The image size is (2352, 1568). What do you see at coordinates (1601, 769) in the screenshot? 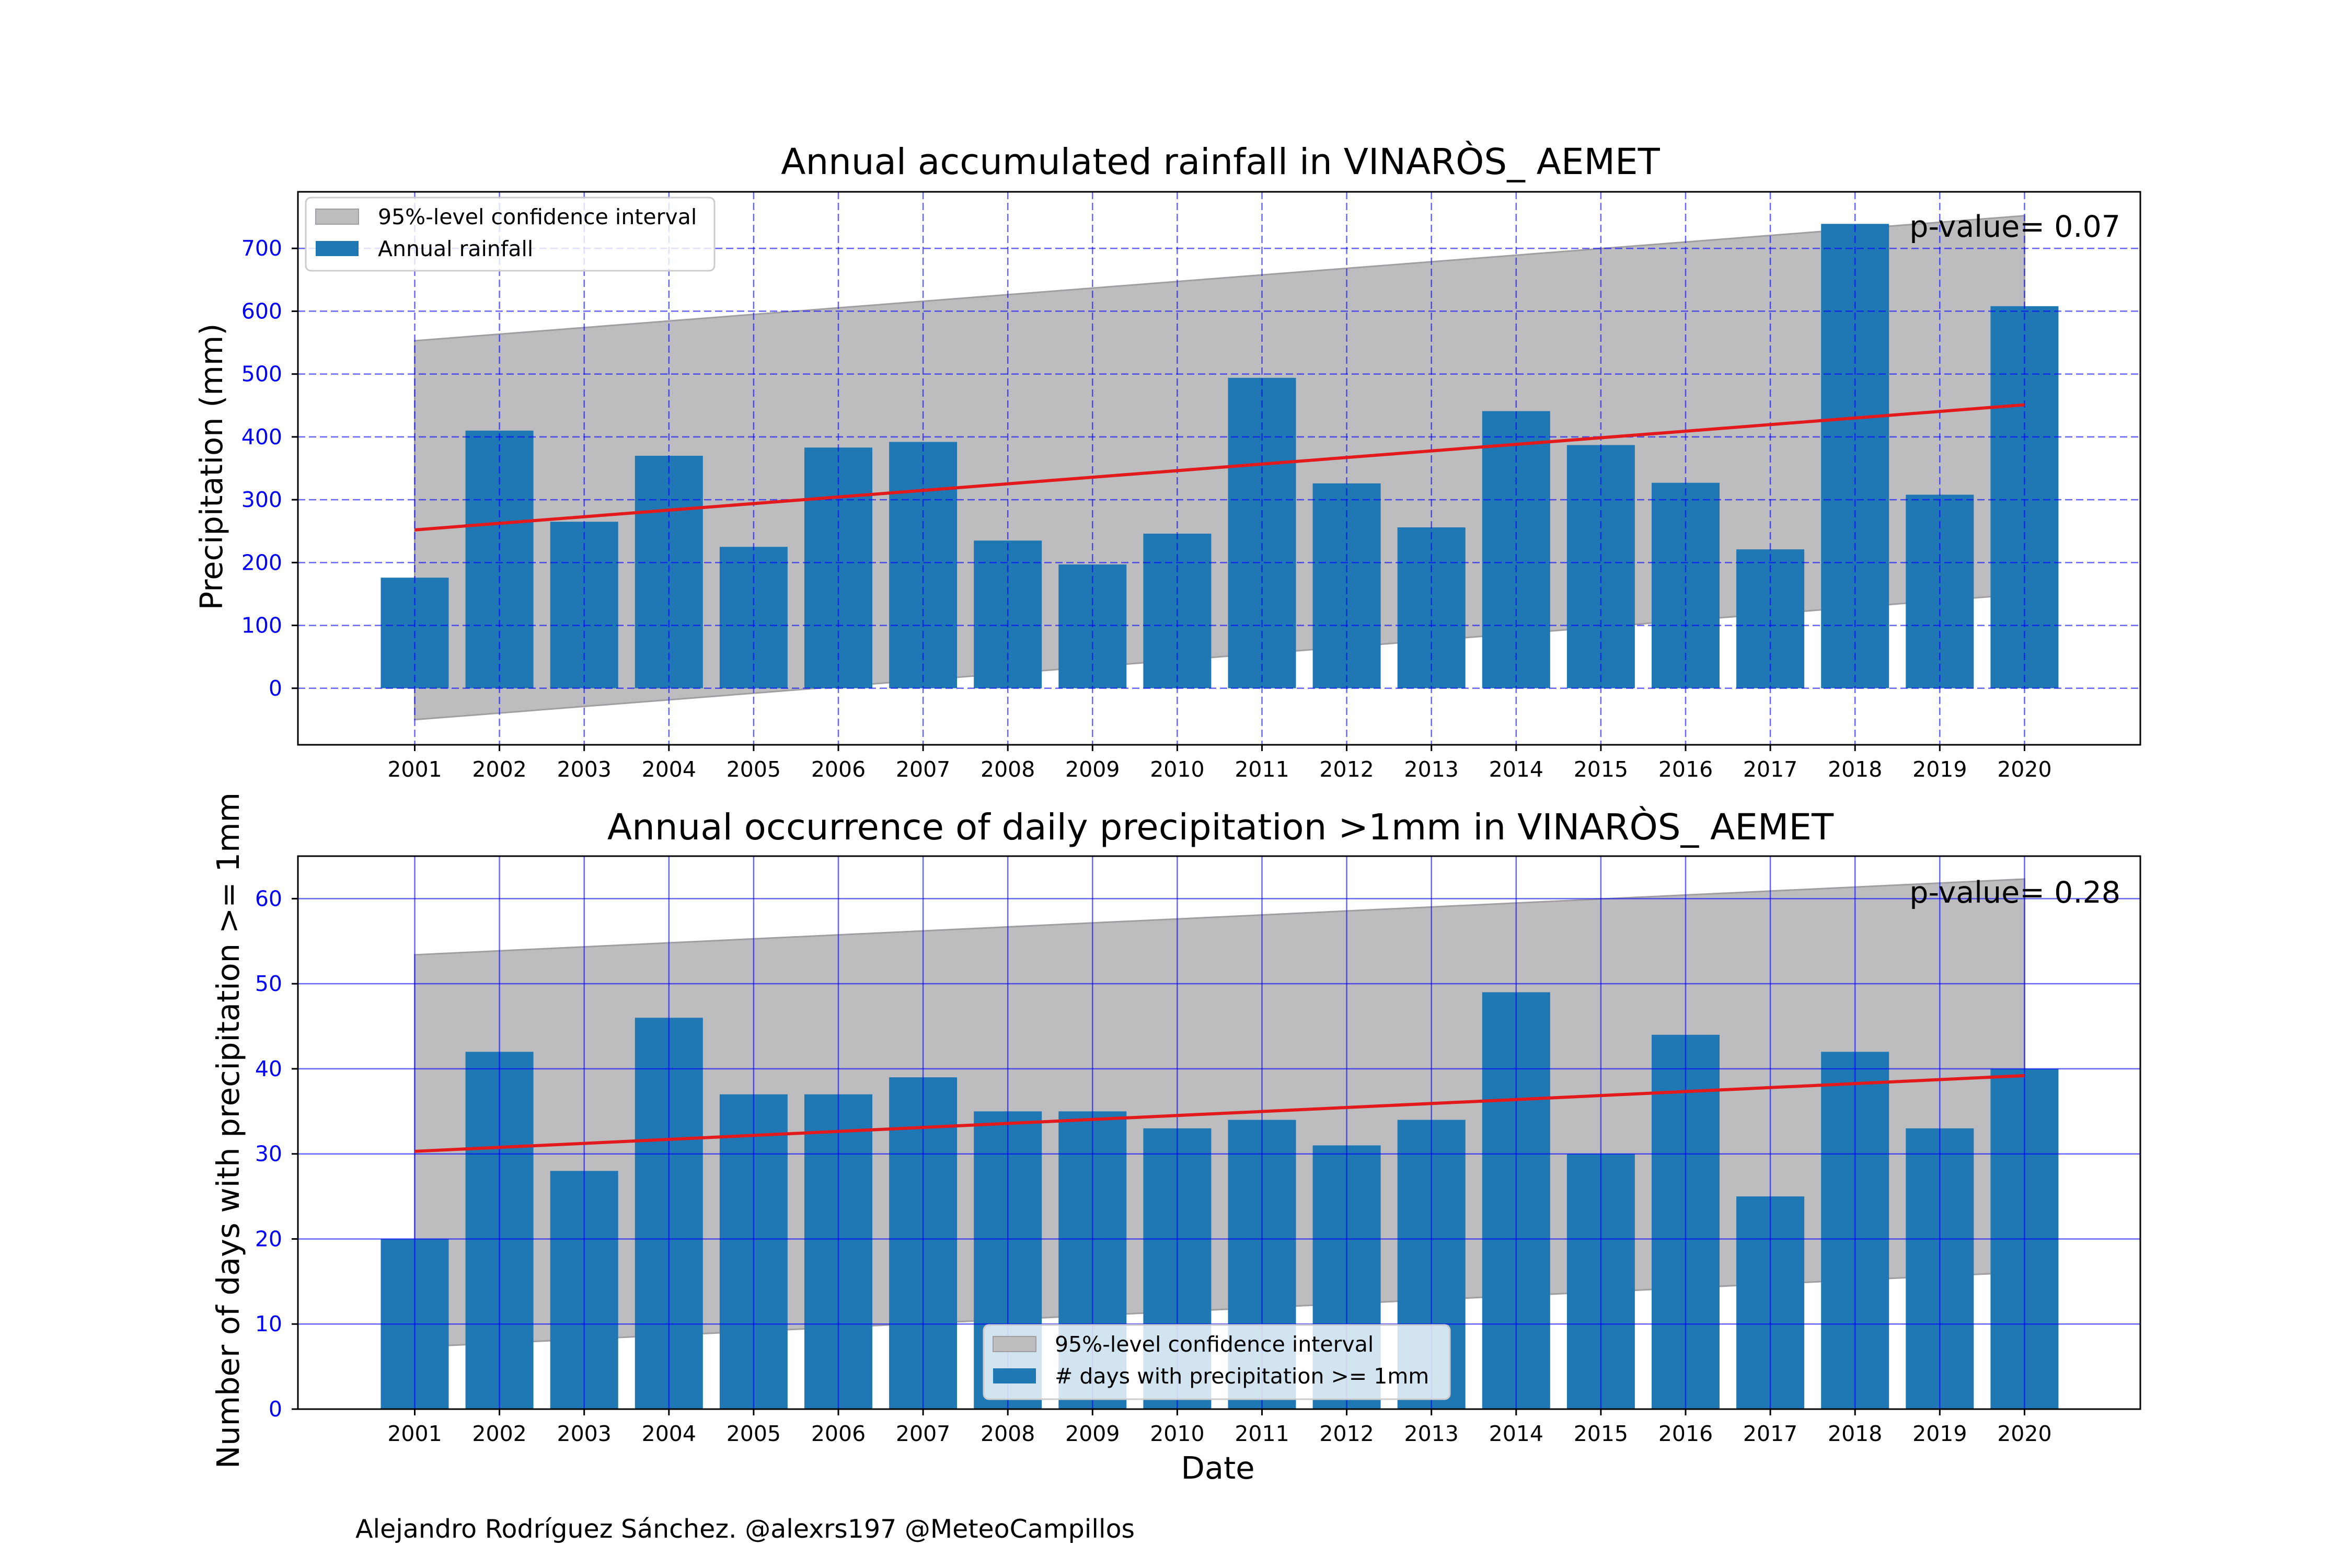
I see `rainfall-x-tick-label: 2015` at bounding box center [1601, 769].